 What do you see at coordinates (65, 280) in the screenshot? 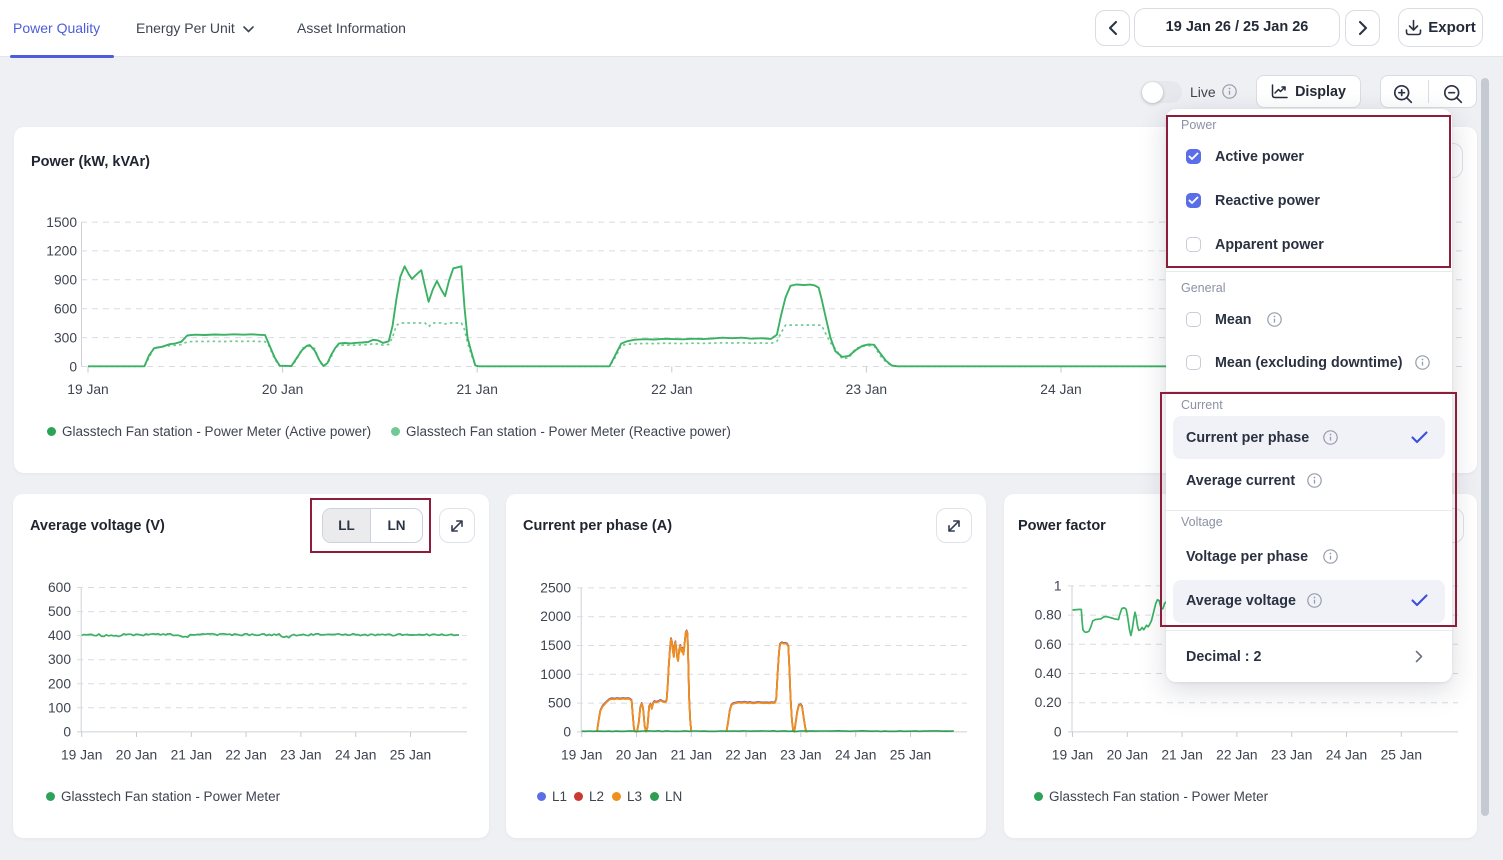
I see `svg-text: 900` at bounding box center [65, 280].